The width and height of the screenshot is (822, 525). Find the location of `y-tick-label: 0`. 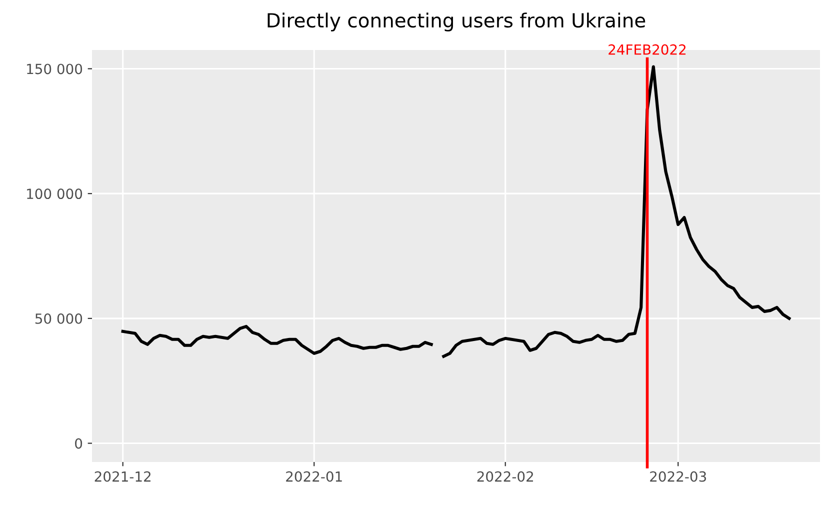

y-tick-label: 0 is located at coordinates (78, 443).